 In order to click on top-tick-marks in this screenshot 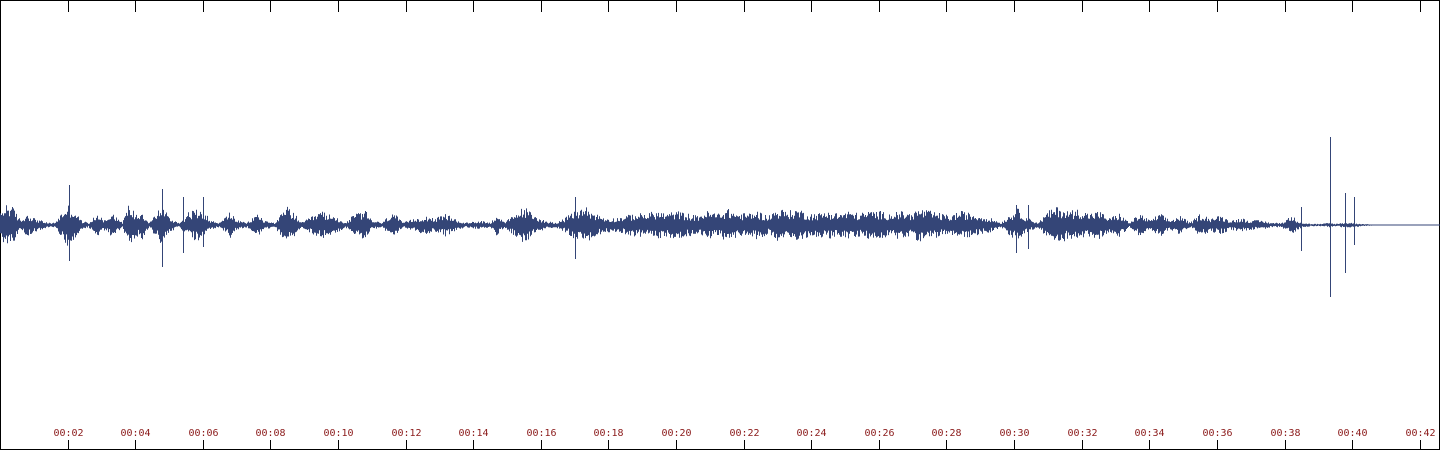, I will do `click(744, 6)`.